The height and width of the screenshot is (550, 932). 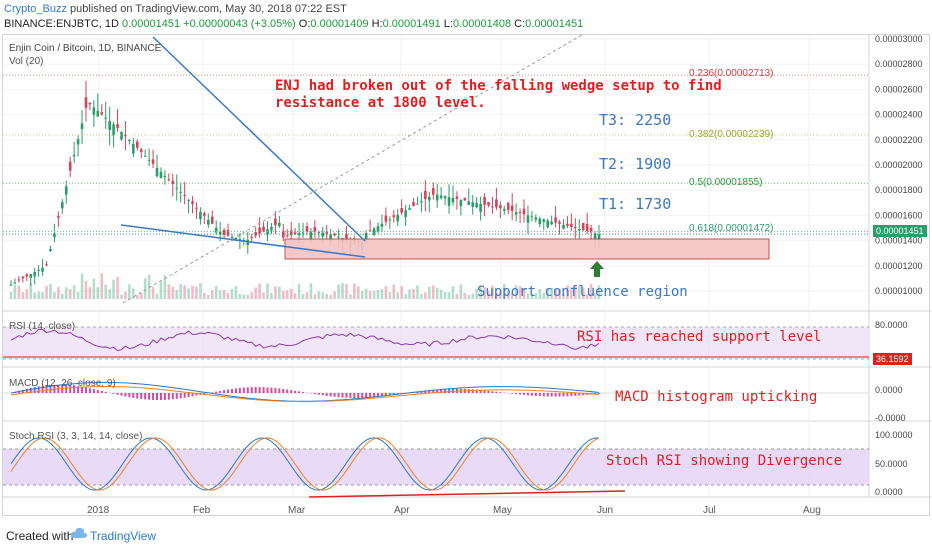 What do you see at coordinates (79, 535) in the screenshot?
I see `tradingview-cloud-icon` at bounding box center [79, 535].